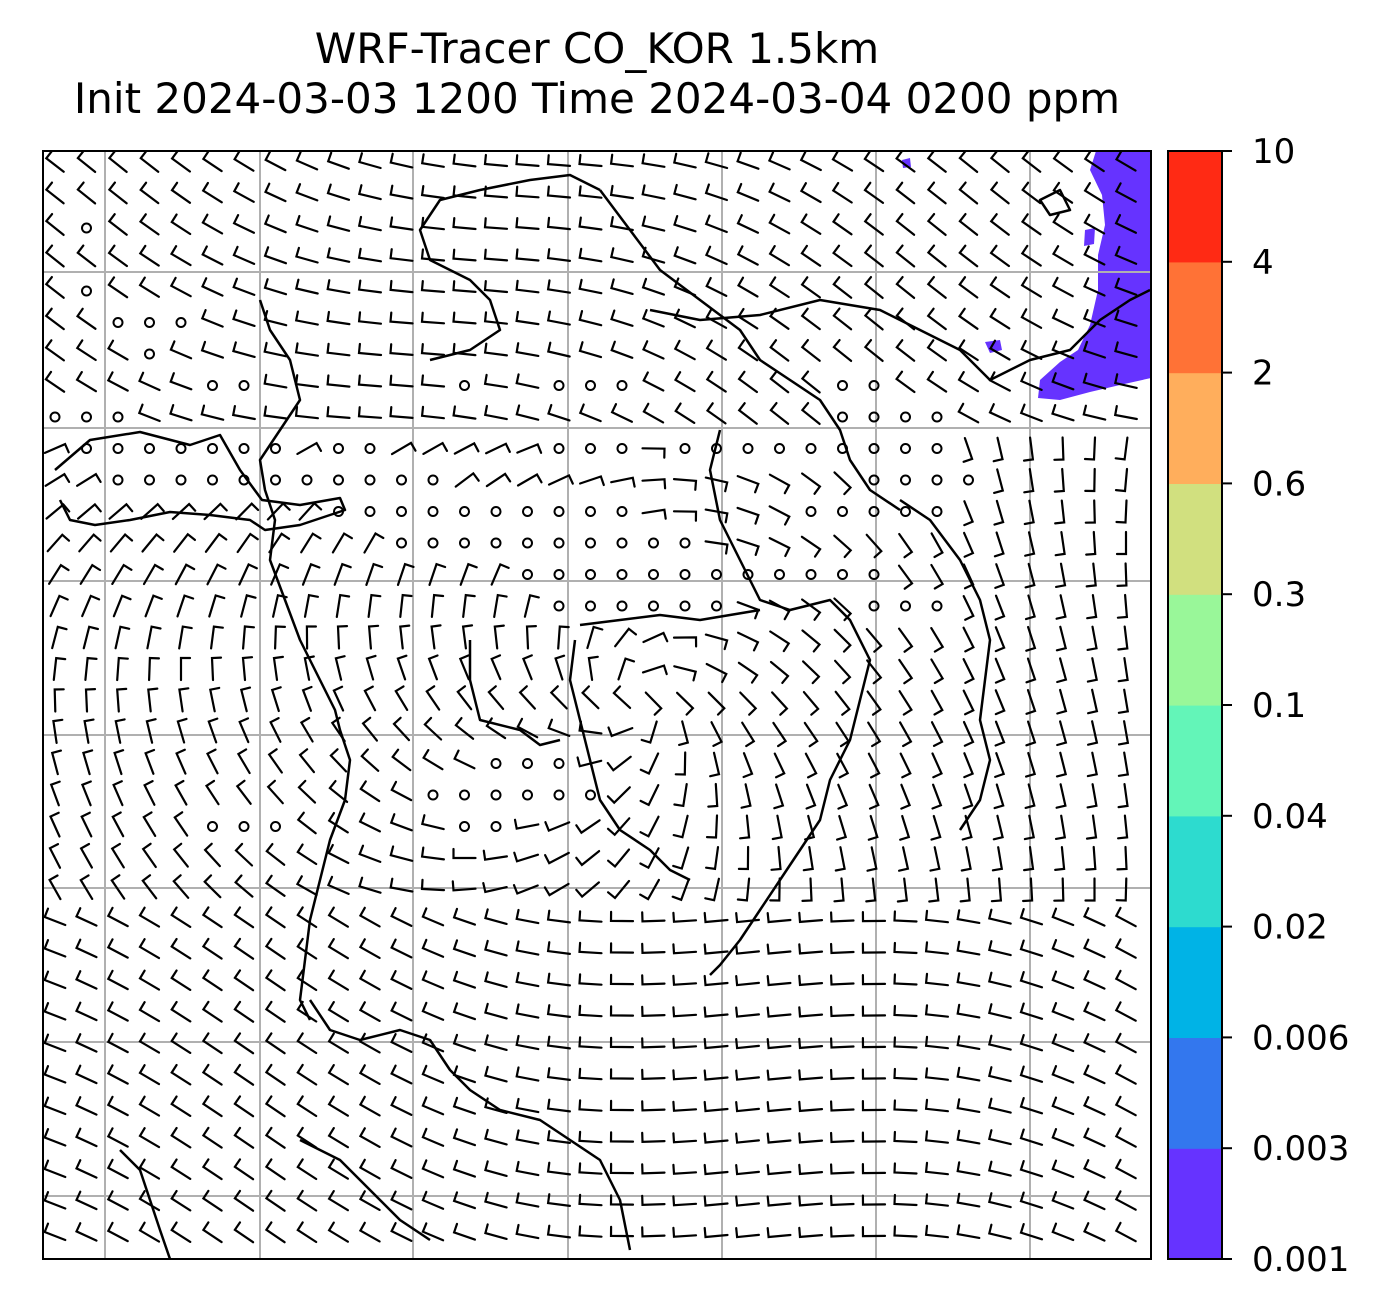 This screenshot has height=1313, width=1400. I want to click on colorbar-tick-label: 0.001, so click(1300, 1260).